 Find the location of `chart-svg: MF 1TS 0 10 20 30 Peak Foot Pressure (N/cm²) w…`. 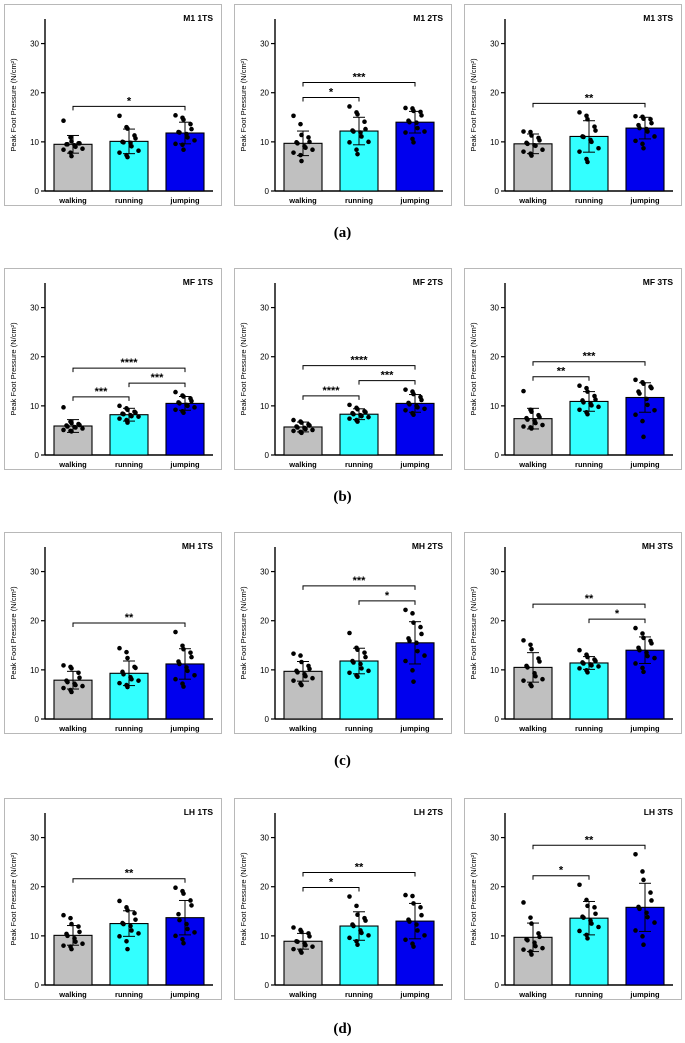

chart-svg: MF 1TS 0 10 20 30 Peak Foot Pressure (N/cm²) w… is located at coordinates (111, 373).